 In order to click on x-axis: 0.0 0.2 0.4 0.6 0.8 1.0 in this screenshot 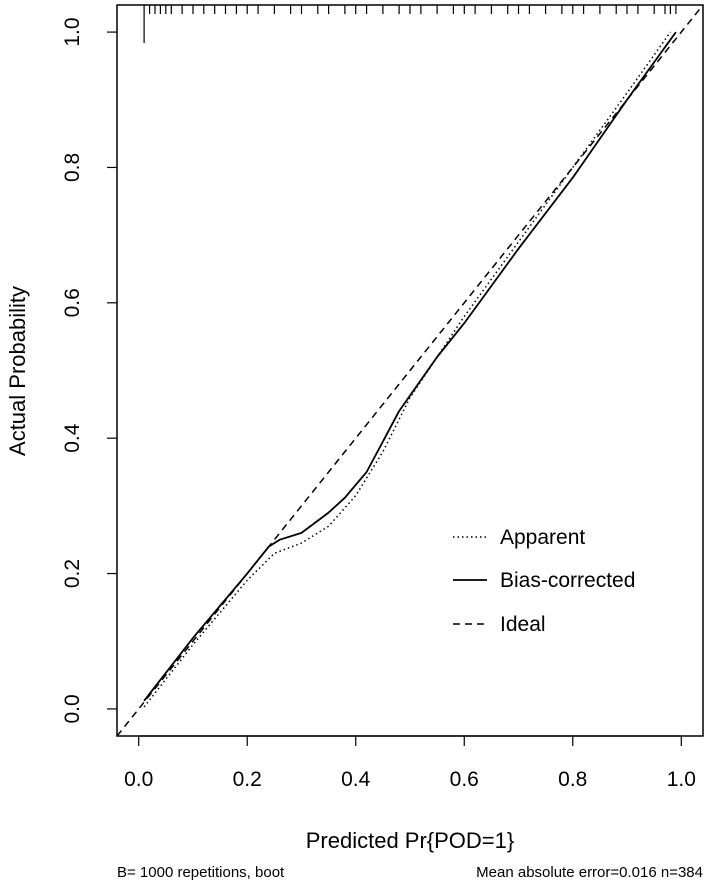, I will do `click(410, 763)`.